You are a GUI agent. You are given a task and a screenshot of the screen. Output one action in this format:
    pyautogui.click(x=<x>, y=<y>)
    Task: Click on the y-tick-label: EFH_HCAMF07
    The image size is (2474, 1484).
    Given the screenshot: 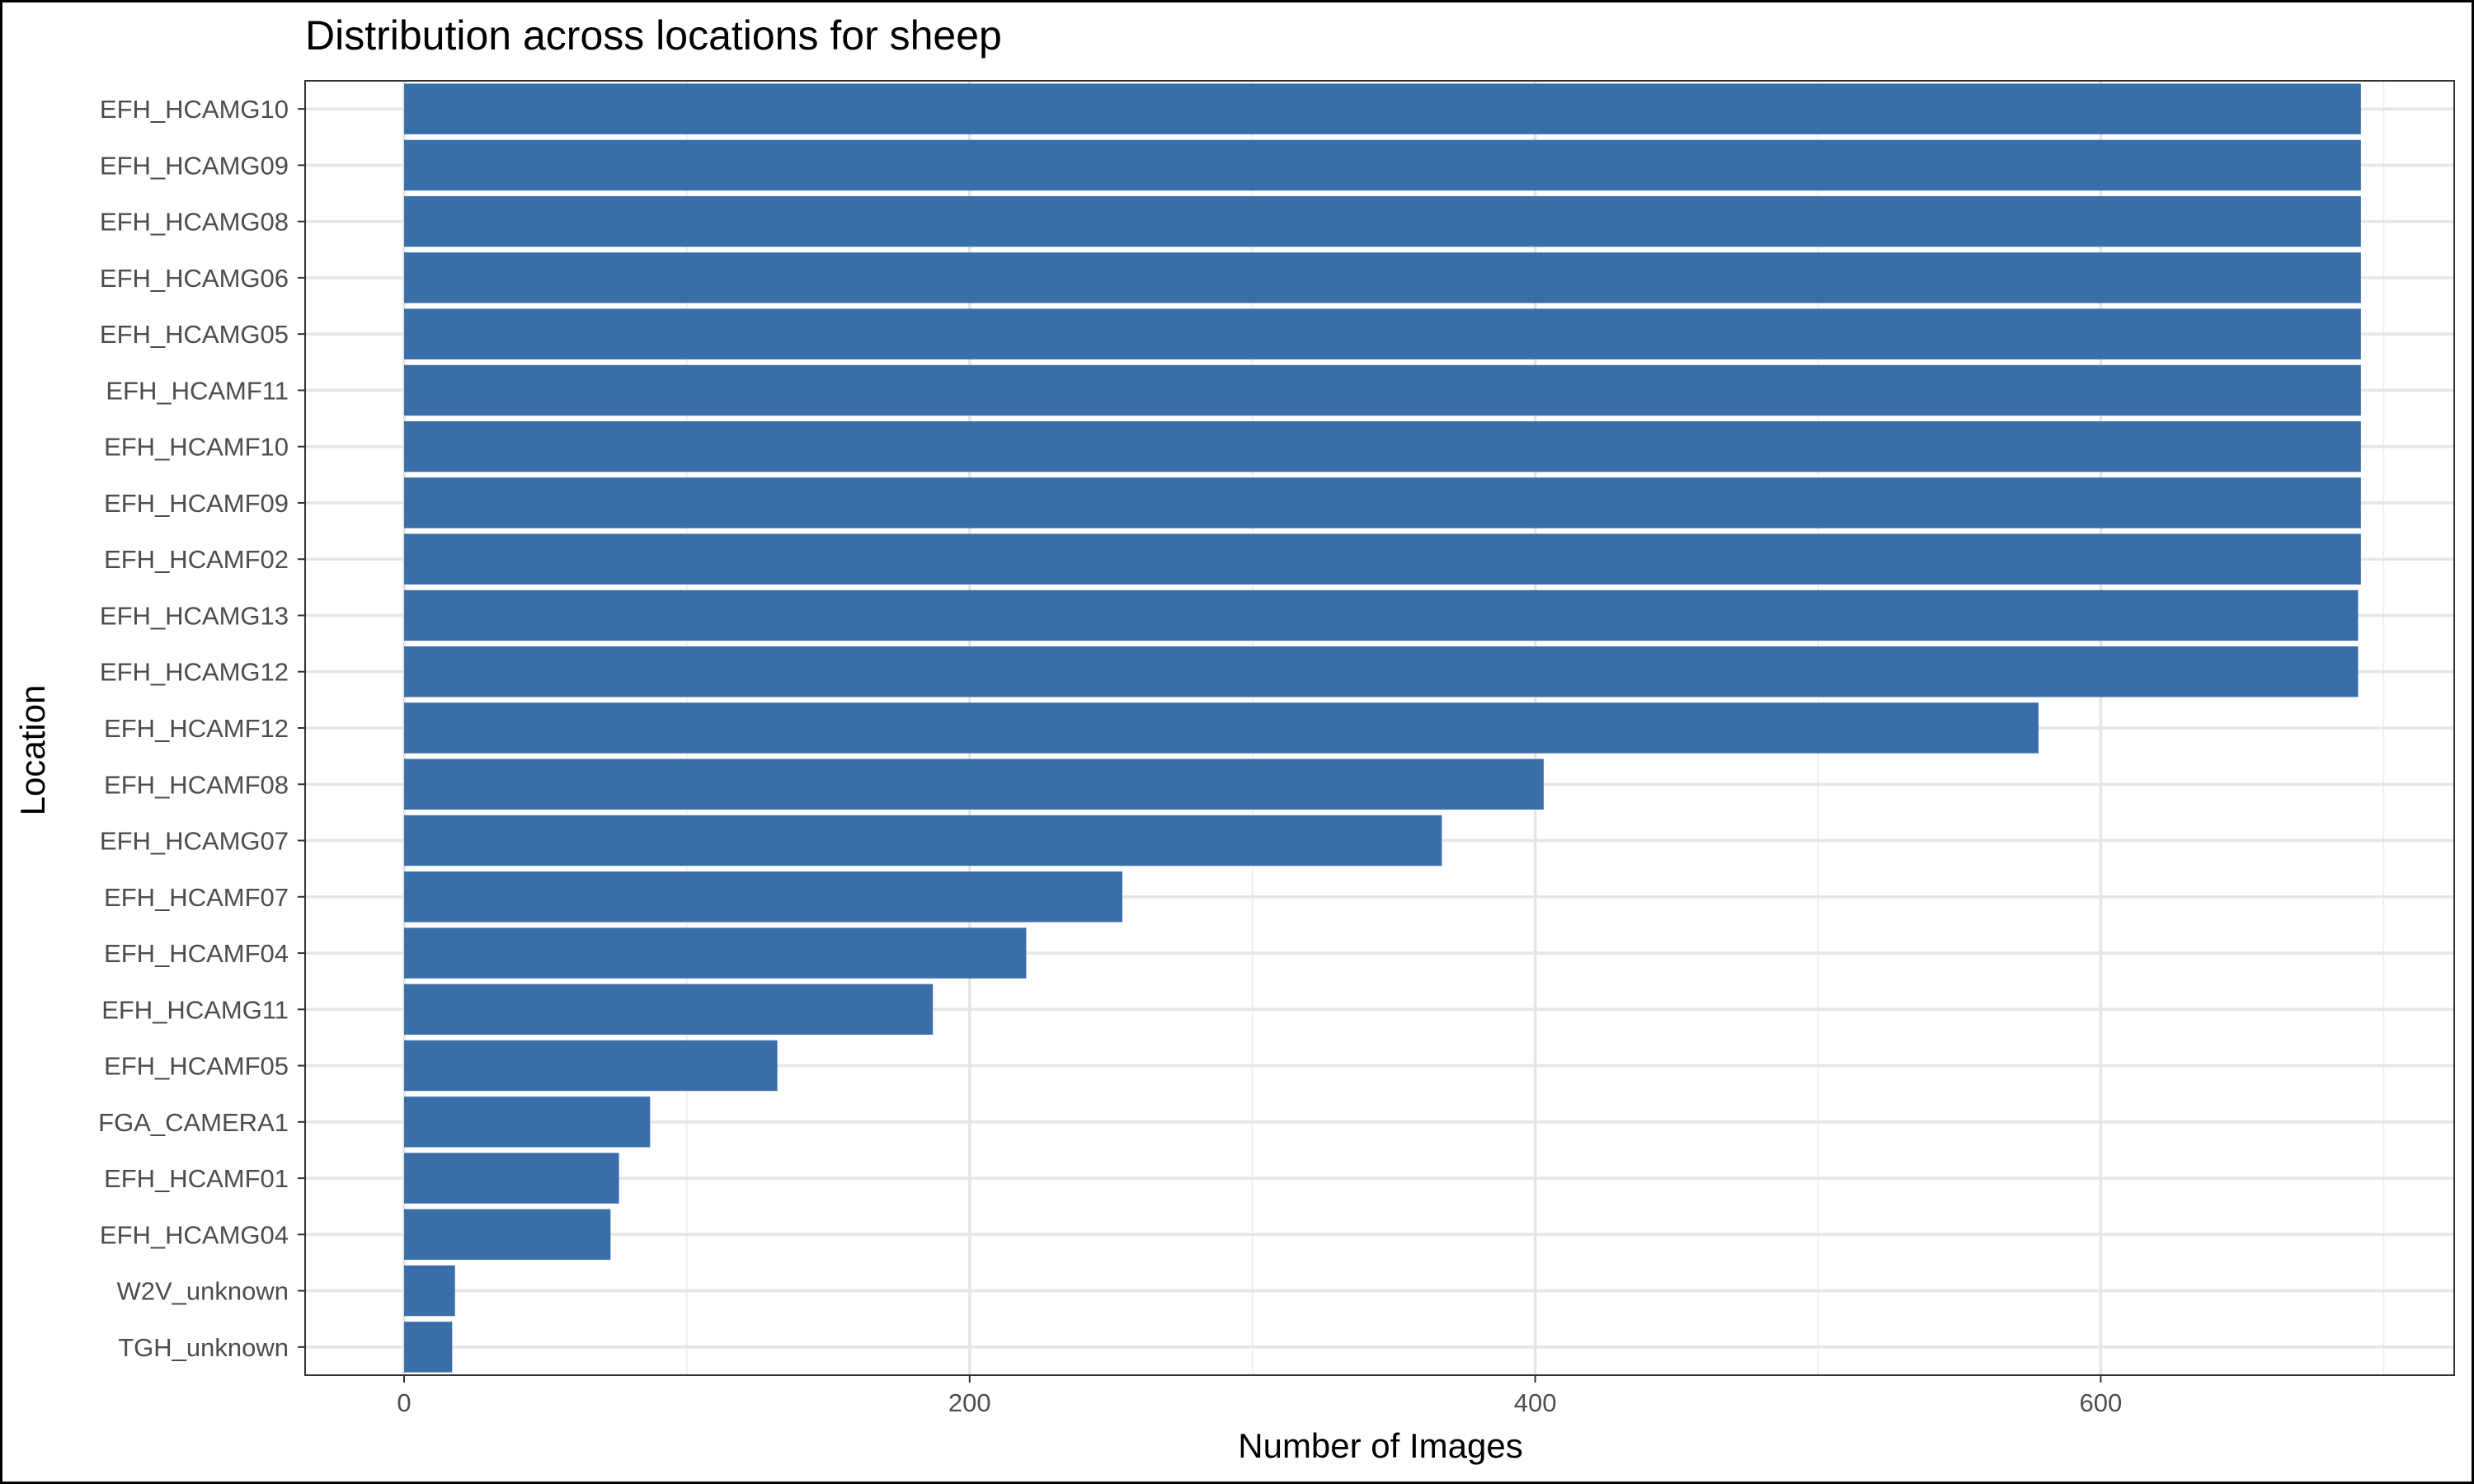 What is the action you would take?
    pyautogui.click(x=196, y=897)
    